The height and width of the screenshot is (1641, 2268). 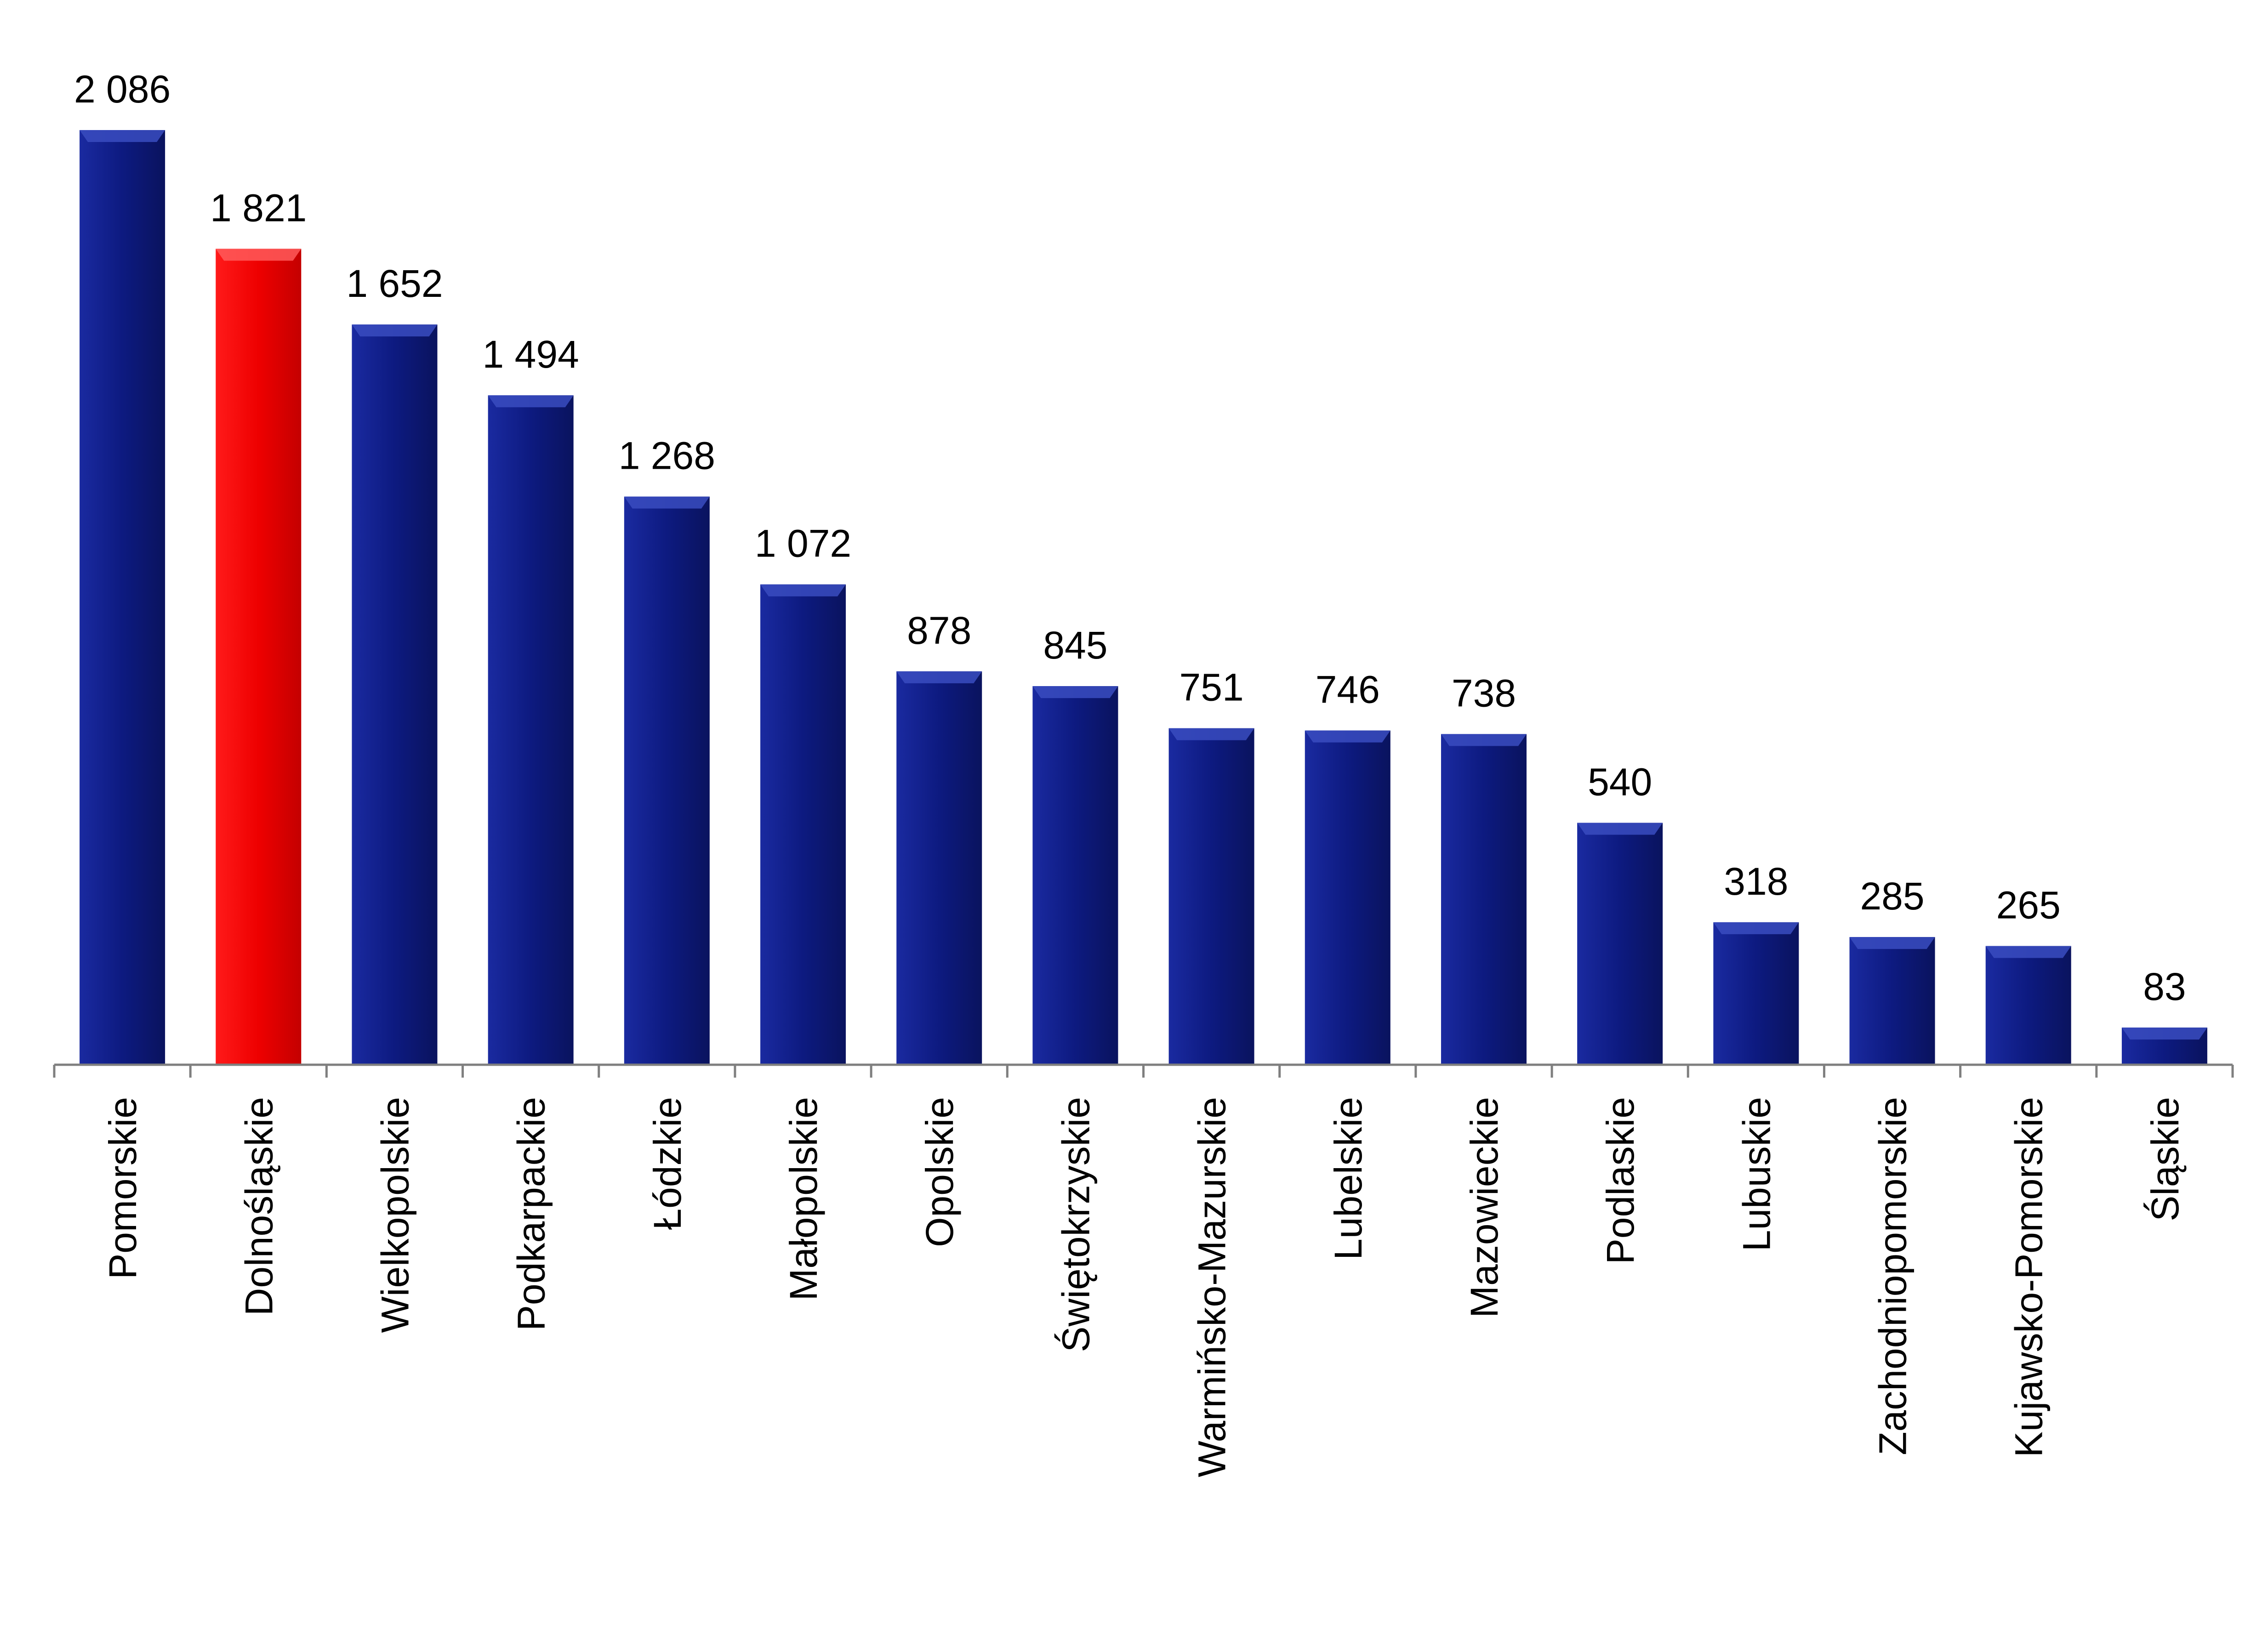 What do you see at coordinates (1892, 896) in the screenshot?
I see `value-label-13: 285` at bounding box center [1892, 896].